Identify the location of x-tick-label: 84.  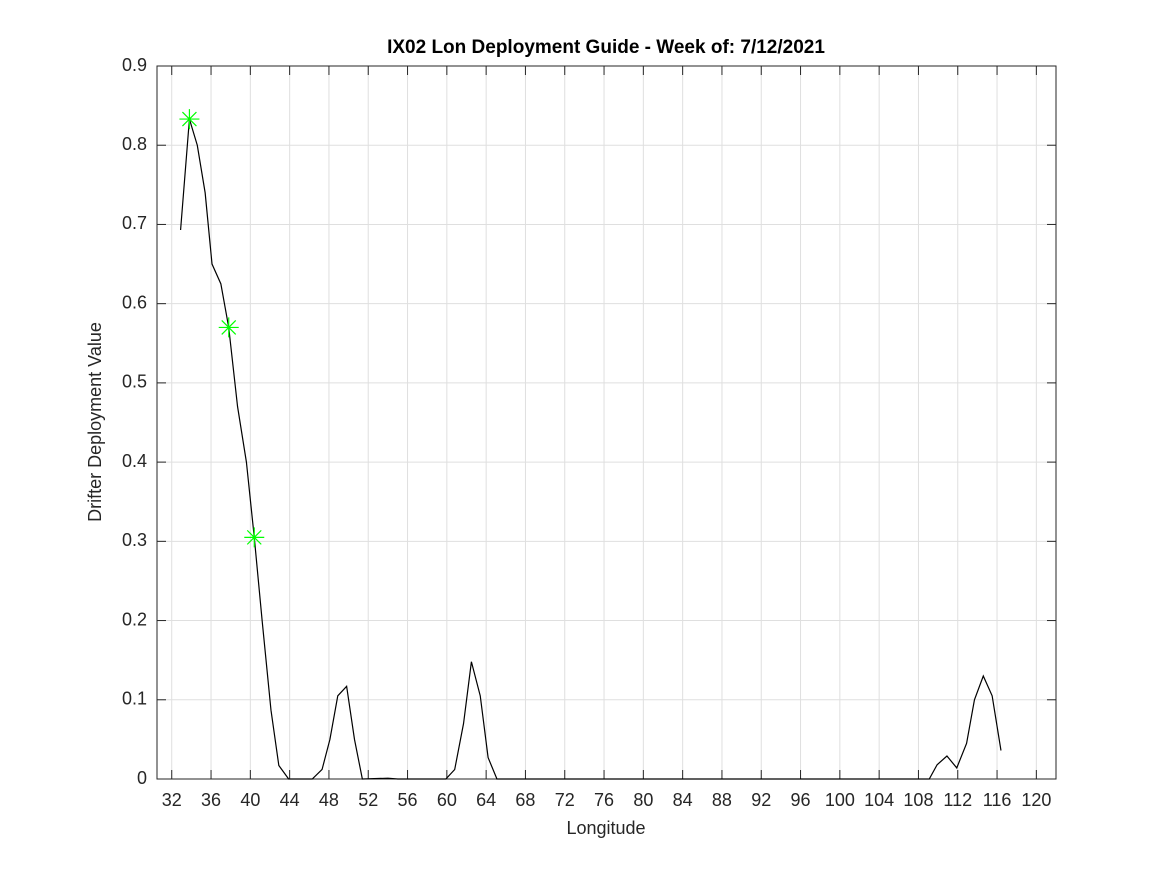
(683, 800).